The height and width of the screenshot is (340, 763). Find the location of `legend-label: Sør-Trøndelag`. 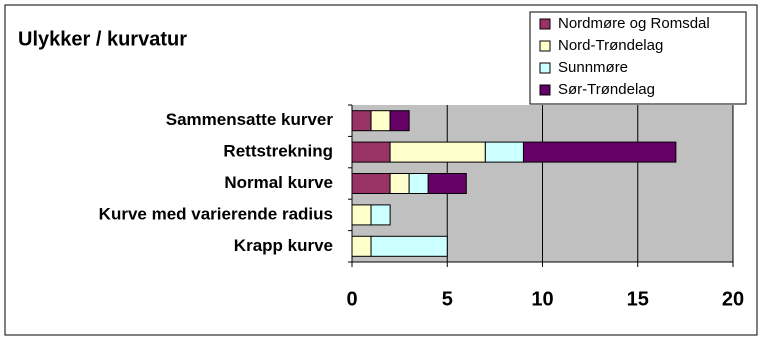

legend-label: Sør-Trøndelag is located at coordinates (606, 89).